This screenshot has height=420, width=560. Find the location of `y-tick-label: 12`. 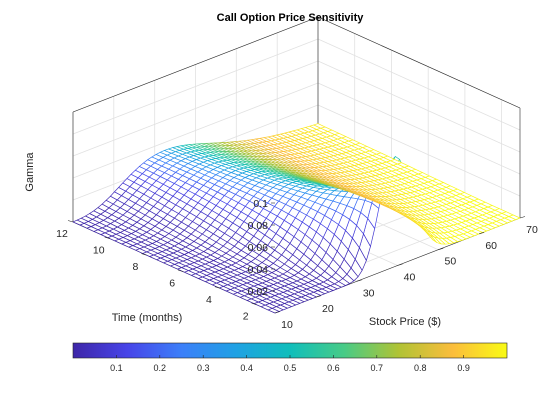

y-tick-label: 12 is located at coordinates (62, 234).